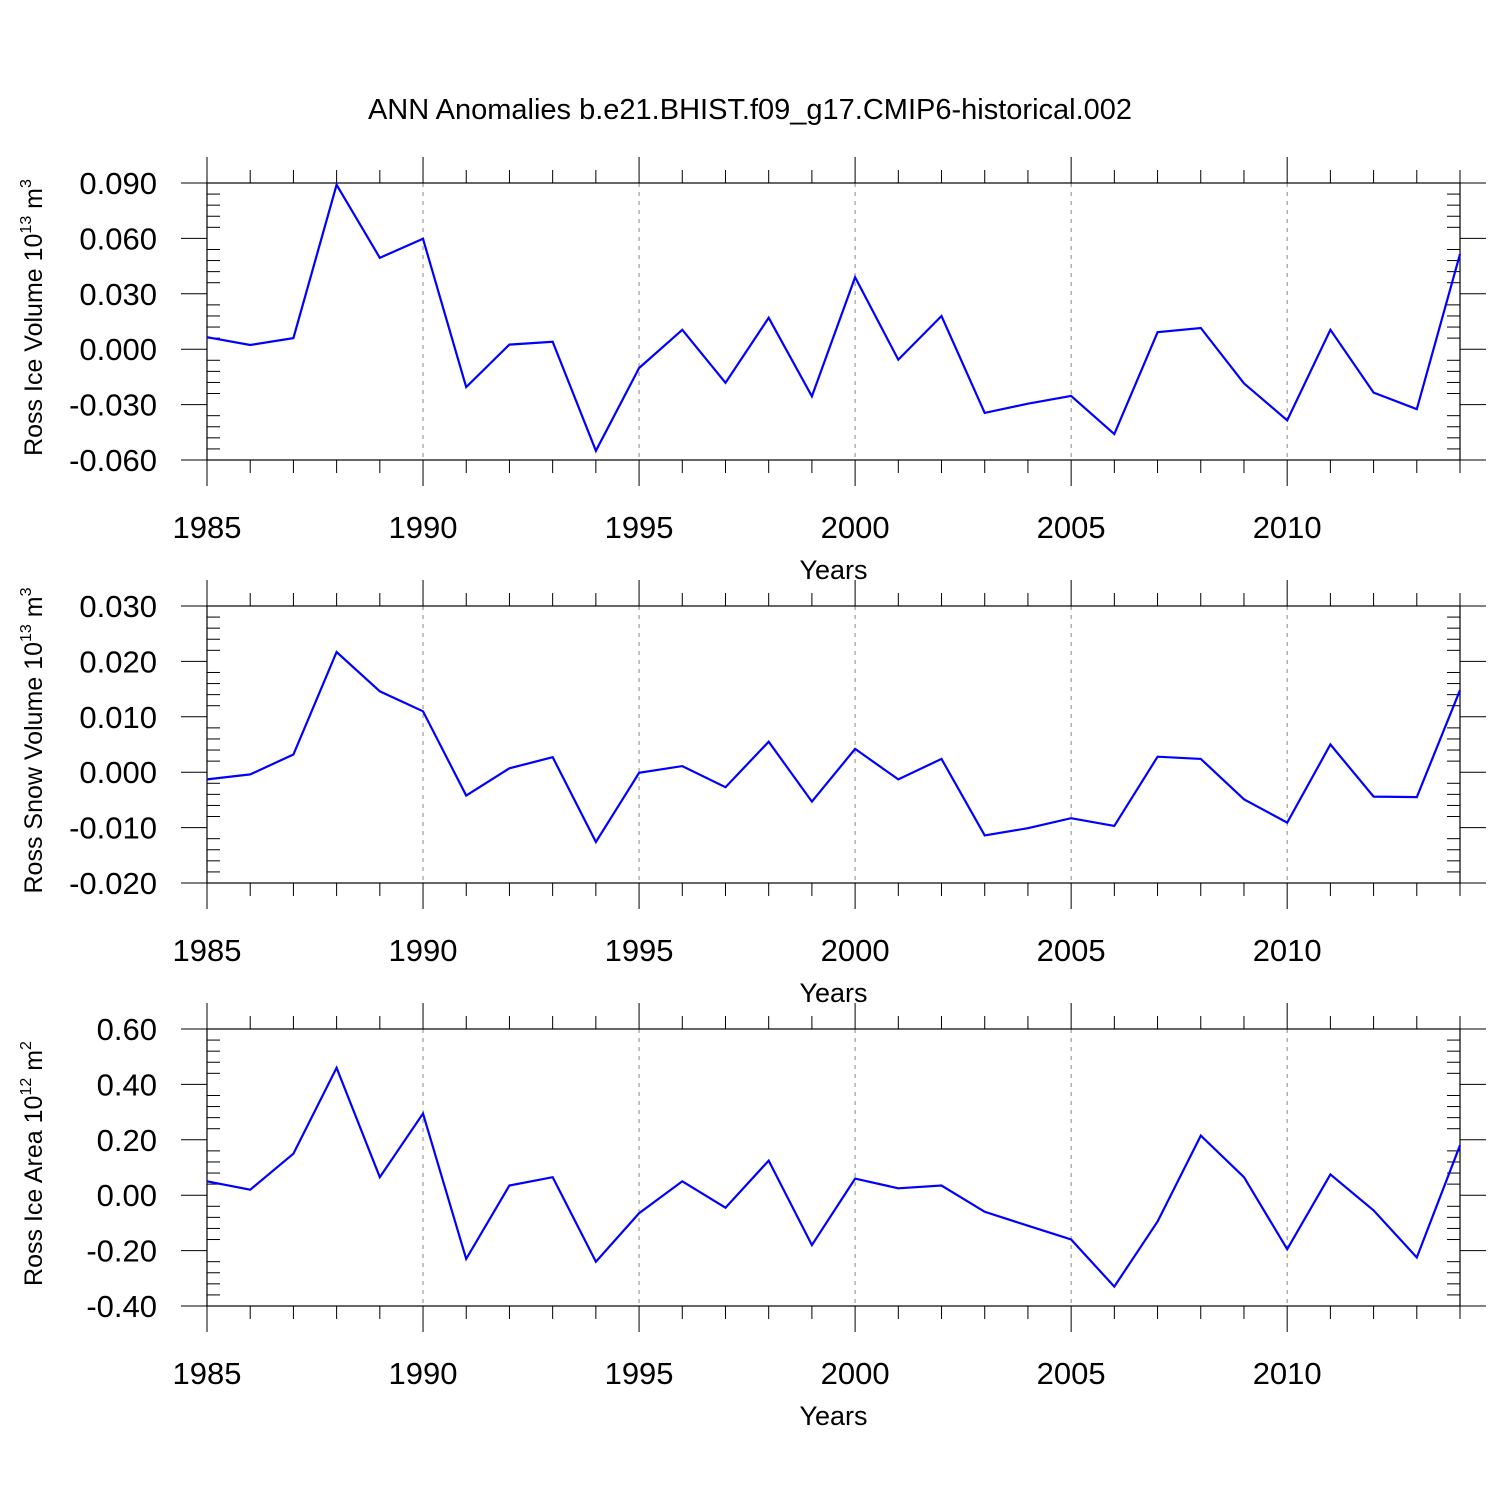 This screenshot has width=1500, height=1500. What do you see at coordinates (118, 238) in the screenshot?
I see `y-tick-label: 0.060` at bounding box center [118, 238].